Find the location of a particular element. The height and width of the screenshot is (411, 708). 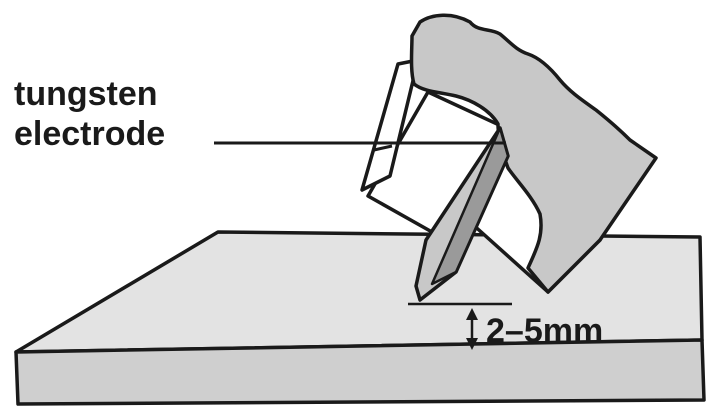

electrode-shaded-face is located at coordinates (470, 206).